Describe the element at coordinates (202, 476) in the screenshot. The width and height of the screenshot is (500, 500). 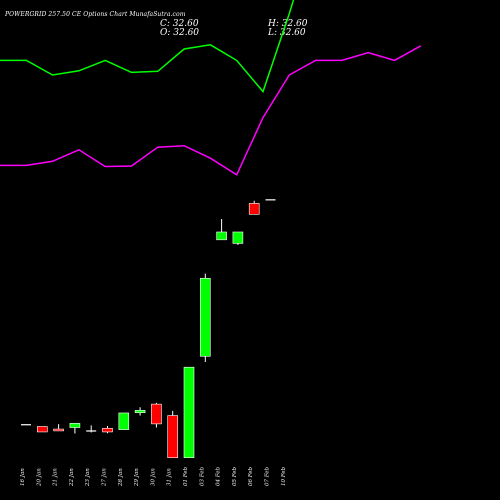
I see `x-tick-label: 03 Feb` at that location.